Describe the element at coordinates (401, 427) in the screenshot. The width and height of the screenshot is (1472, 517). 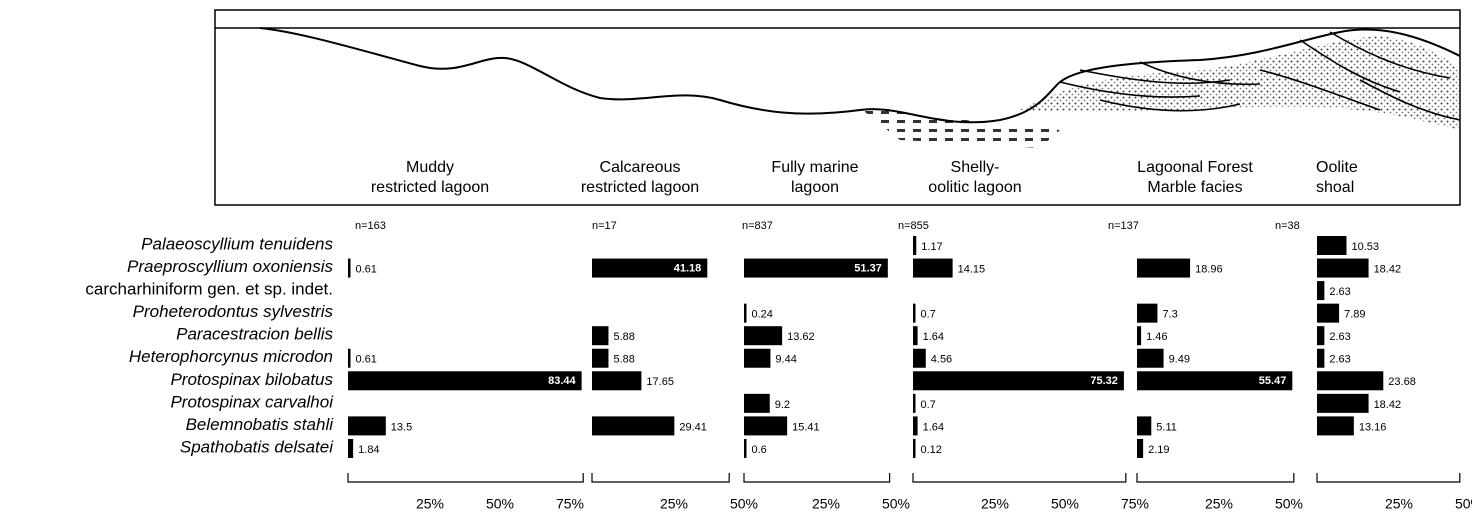
I see `value-label: 13.5` at that location.